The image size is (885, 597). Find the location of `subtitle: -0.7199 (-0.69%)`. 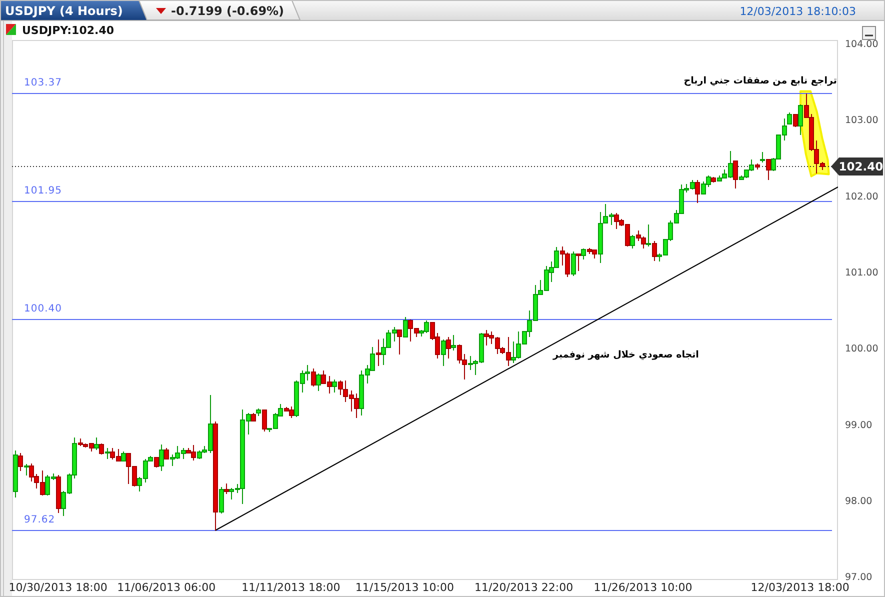

subtitle: -0.7199 (-0.69%) is located at coordinates (227, 11).